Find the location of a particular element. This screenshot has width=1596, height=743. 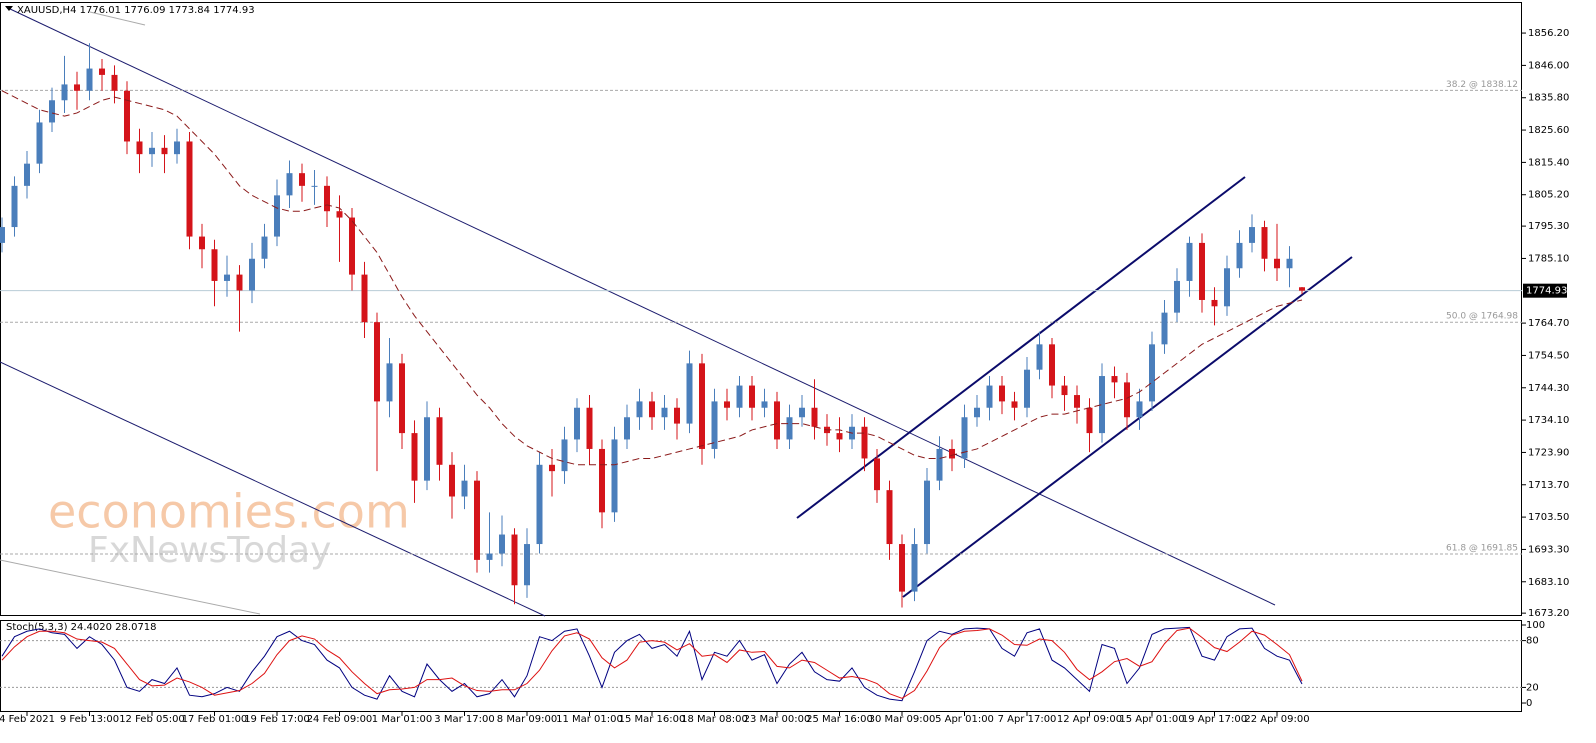

y-tick-label: 1703.50 is located at coordinates (1548, 517).